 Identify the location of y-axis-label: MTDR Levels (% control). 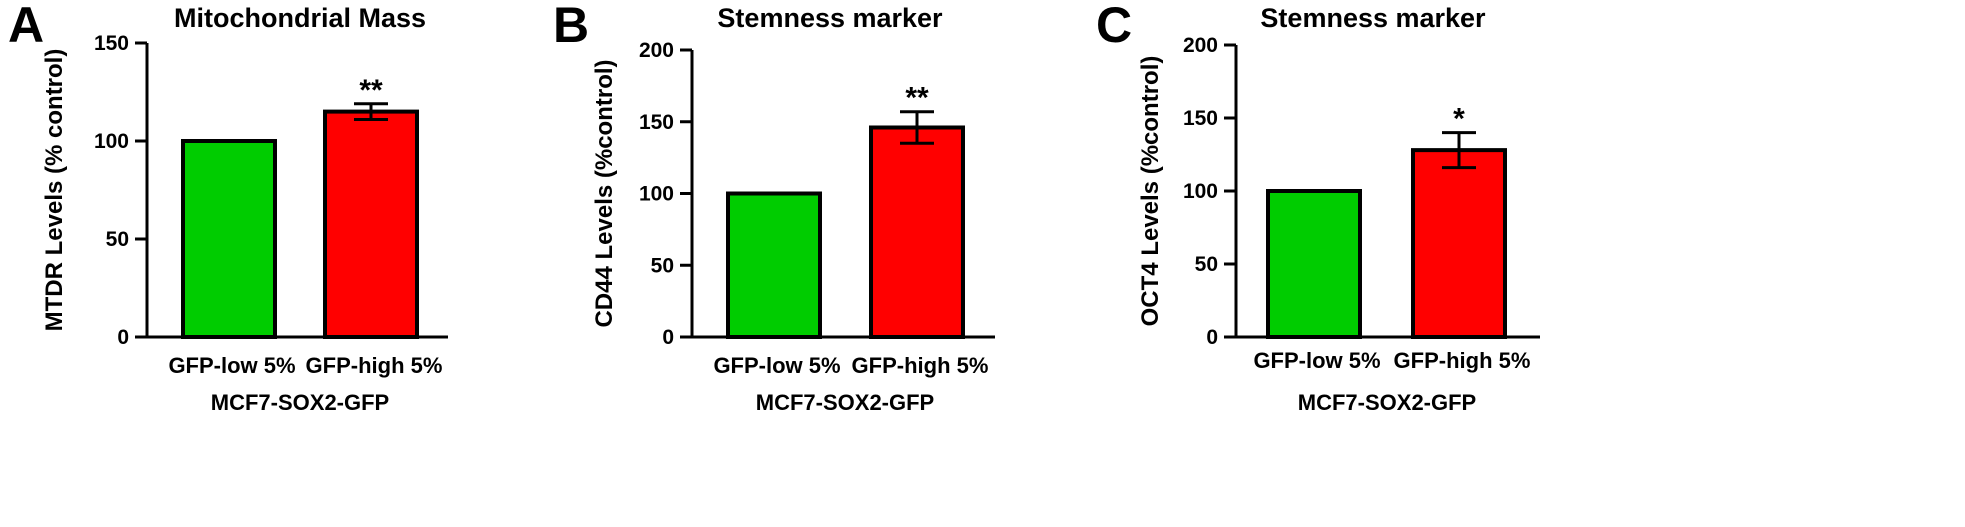
(54, 190).